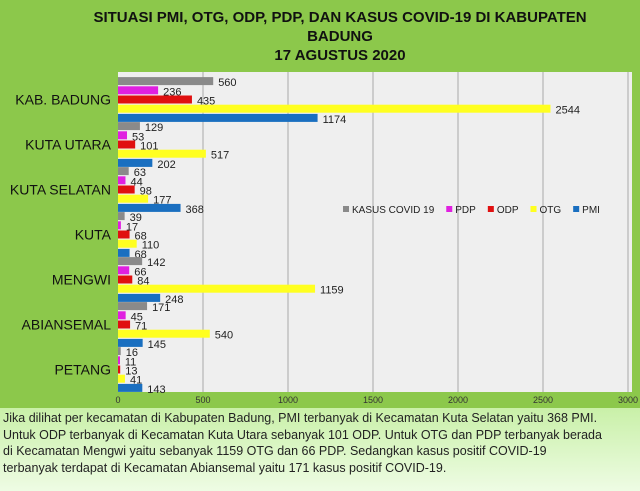 The width and height of the screenshot is (640, 491). What do you see at coordinates (141, 327) in the screenshot?
I see `data-label: 71` at bounding box center [141, 327].